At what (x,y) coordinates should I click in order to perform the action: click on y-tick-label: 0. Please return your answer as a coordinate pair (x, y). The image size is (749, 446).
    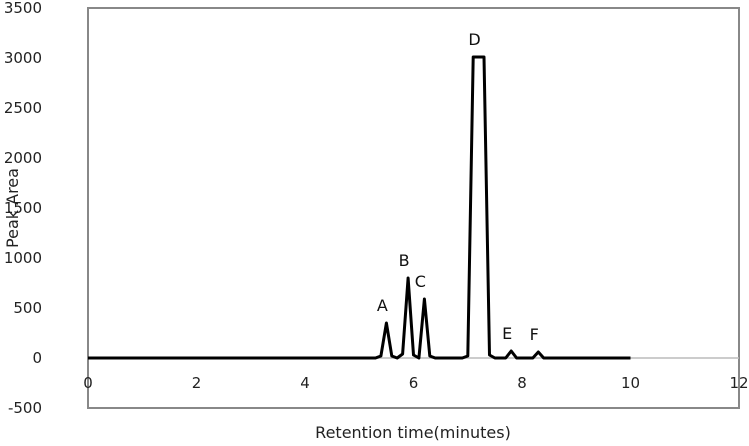
    Looking at the image, I should click on (37, 358).